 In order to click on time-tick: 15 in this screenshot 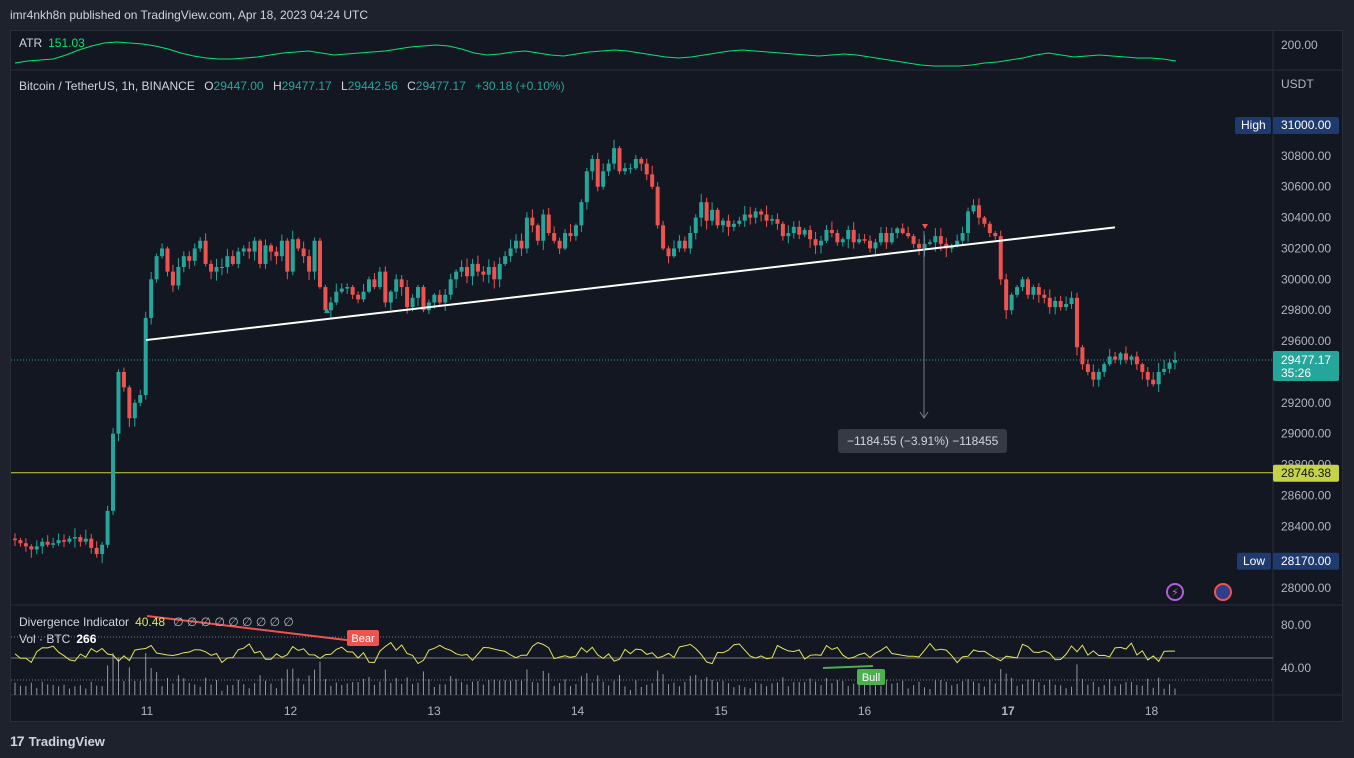, I will do `click(721, 711)`.